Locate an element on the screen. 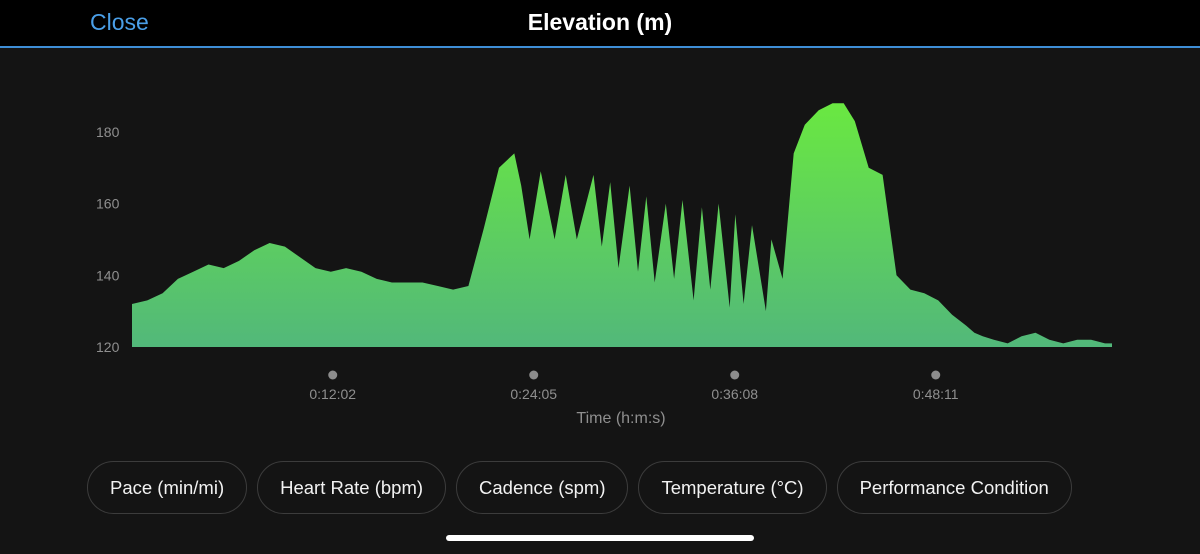  x-tick-label: 0:12:02 is located at coordinates (332, 394).